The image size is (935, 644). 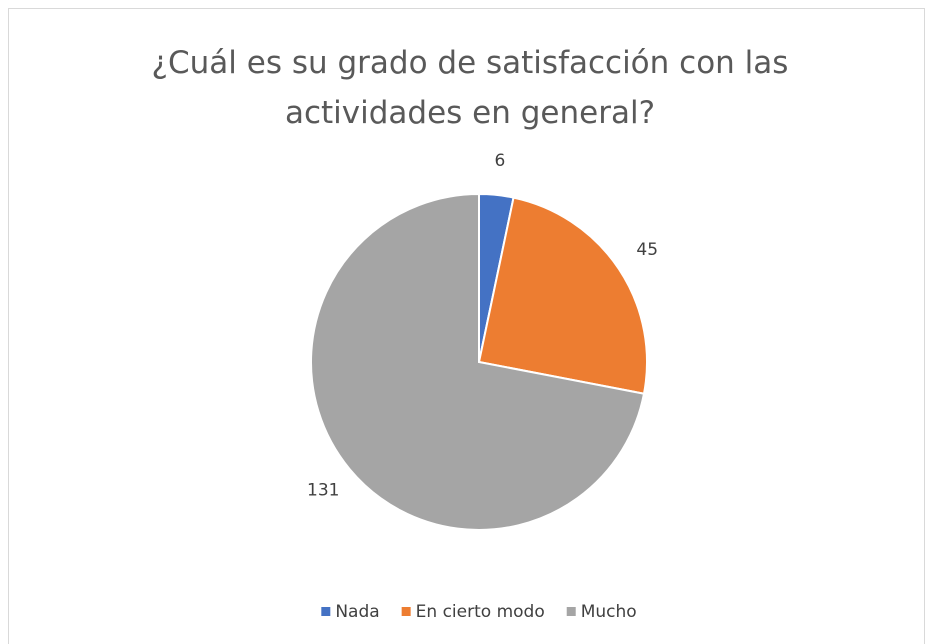 What do you see at coordinates (499, 161) in the screenshot?
I see `data-label: 6` at bounding box center [499, 161].